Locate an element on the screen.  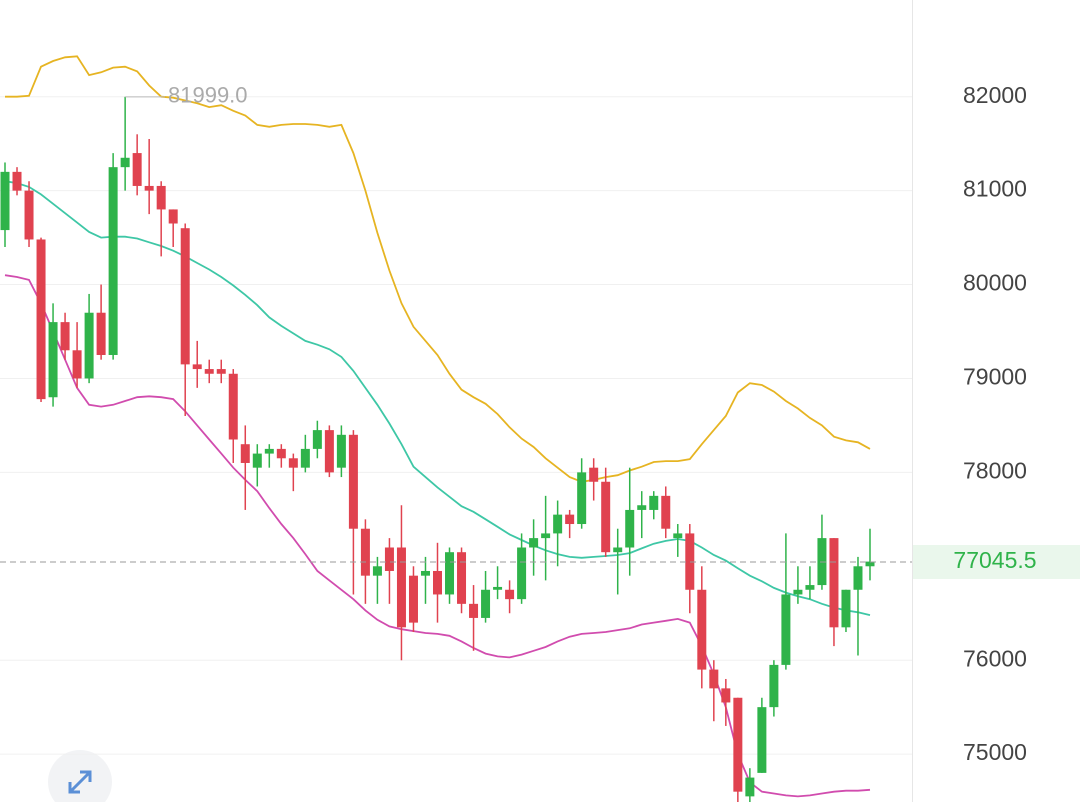
expand-bg is located at coordinates (80, 776).